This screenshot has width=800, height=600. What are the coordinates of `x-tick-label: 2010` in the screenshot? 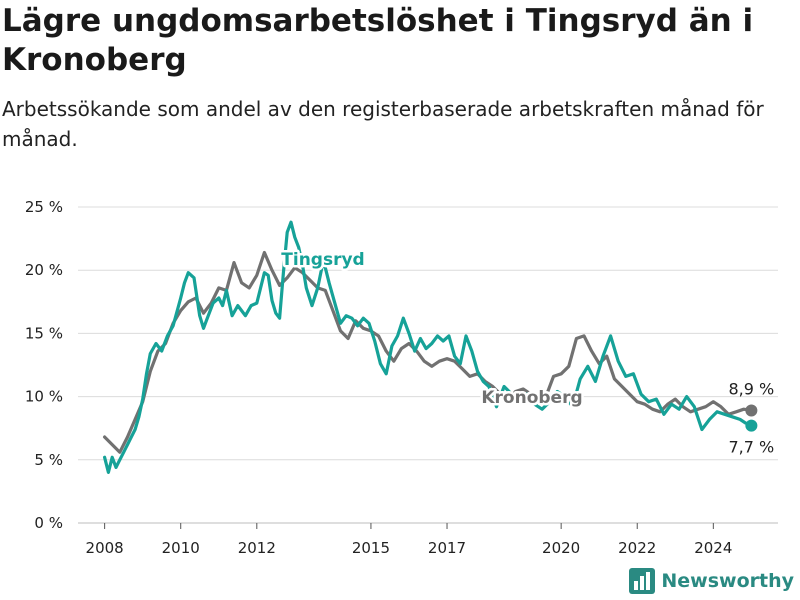 It's located at (181, 548).